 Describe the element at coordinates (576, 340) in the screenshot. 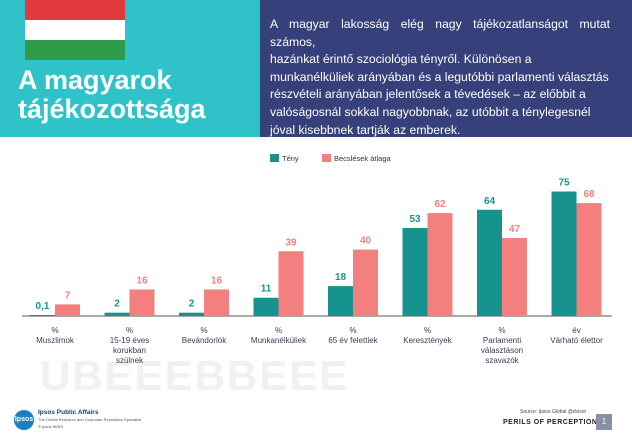

I see `category-label: Várható élettor` at that location.